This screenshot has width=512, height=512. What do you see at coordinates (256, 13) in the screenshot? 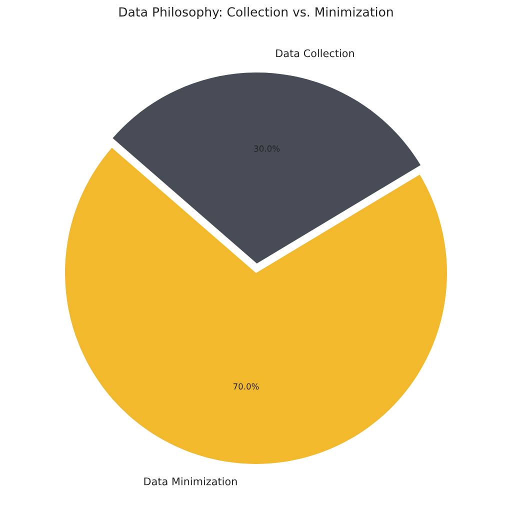
I see `chart-title: Data Philosophy: Collection vs. Minimization` at bounding box center [256, 13].